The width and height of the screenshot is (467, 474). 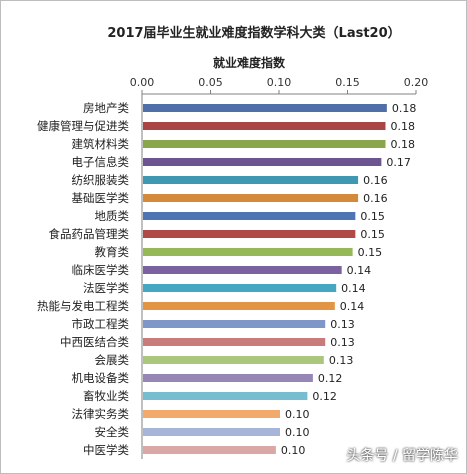 I want to click on category-label: 法律实务类, so click(x=101, y=414).